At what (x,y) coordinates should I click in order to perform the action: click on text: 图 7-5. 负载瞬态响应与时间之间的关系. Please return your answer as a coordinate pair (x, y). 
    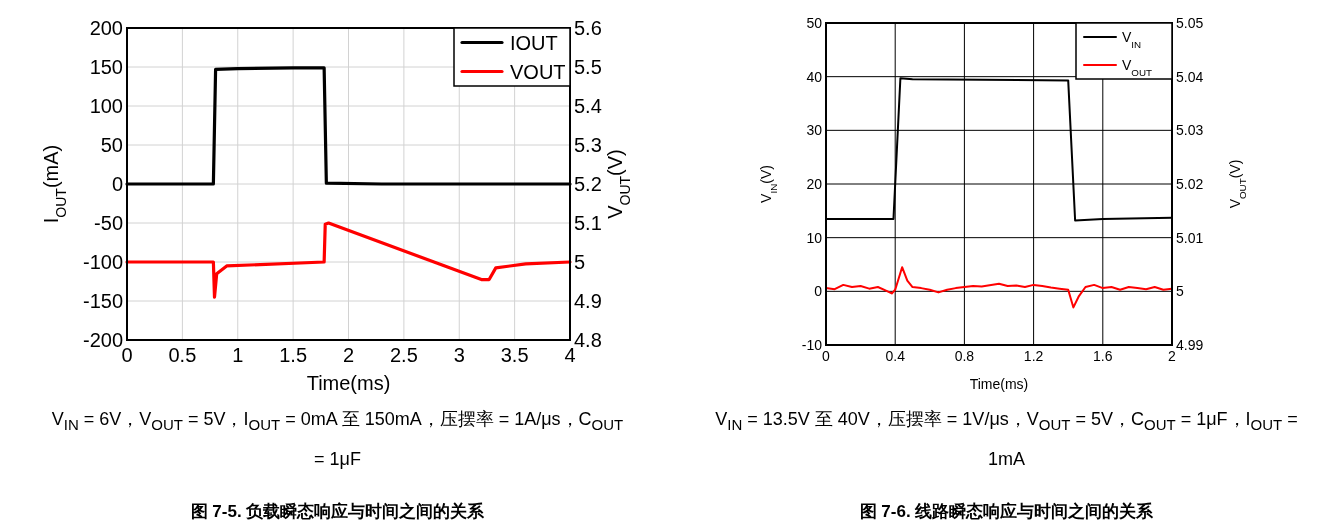
    Looking at the image, I should click on (337, 512).